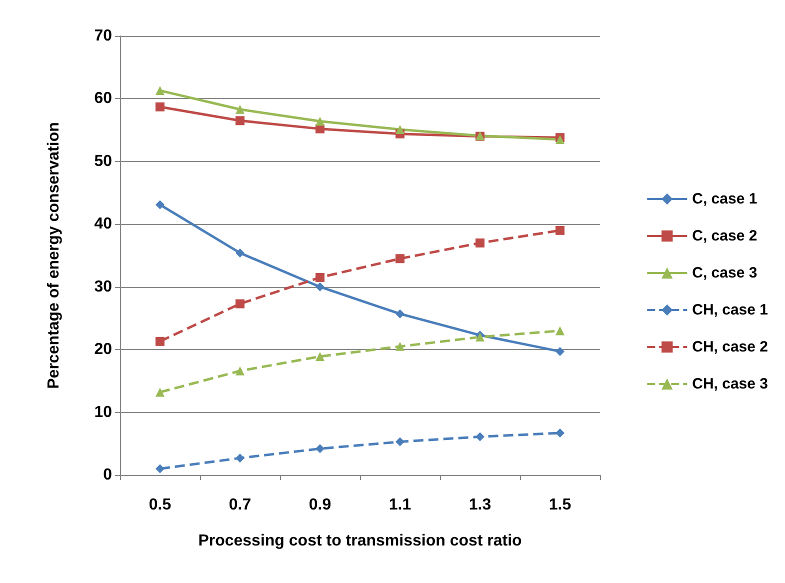  What do you see at coordinates (103, 349) in the screenshot?
I see `y-tick-label: 20` at bounding box center [103, 349].